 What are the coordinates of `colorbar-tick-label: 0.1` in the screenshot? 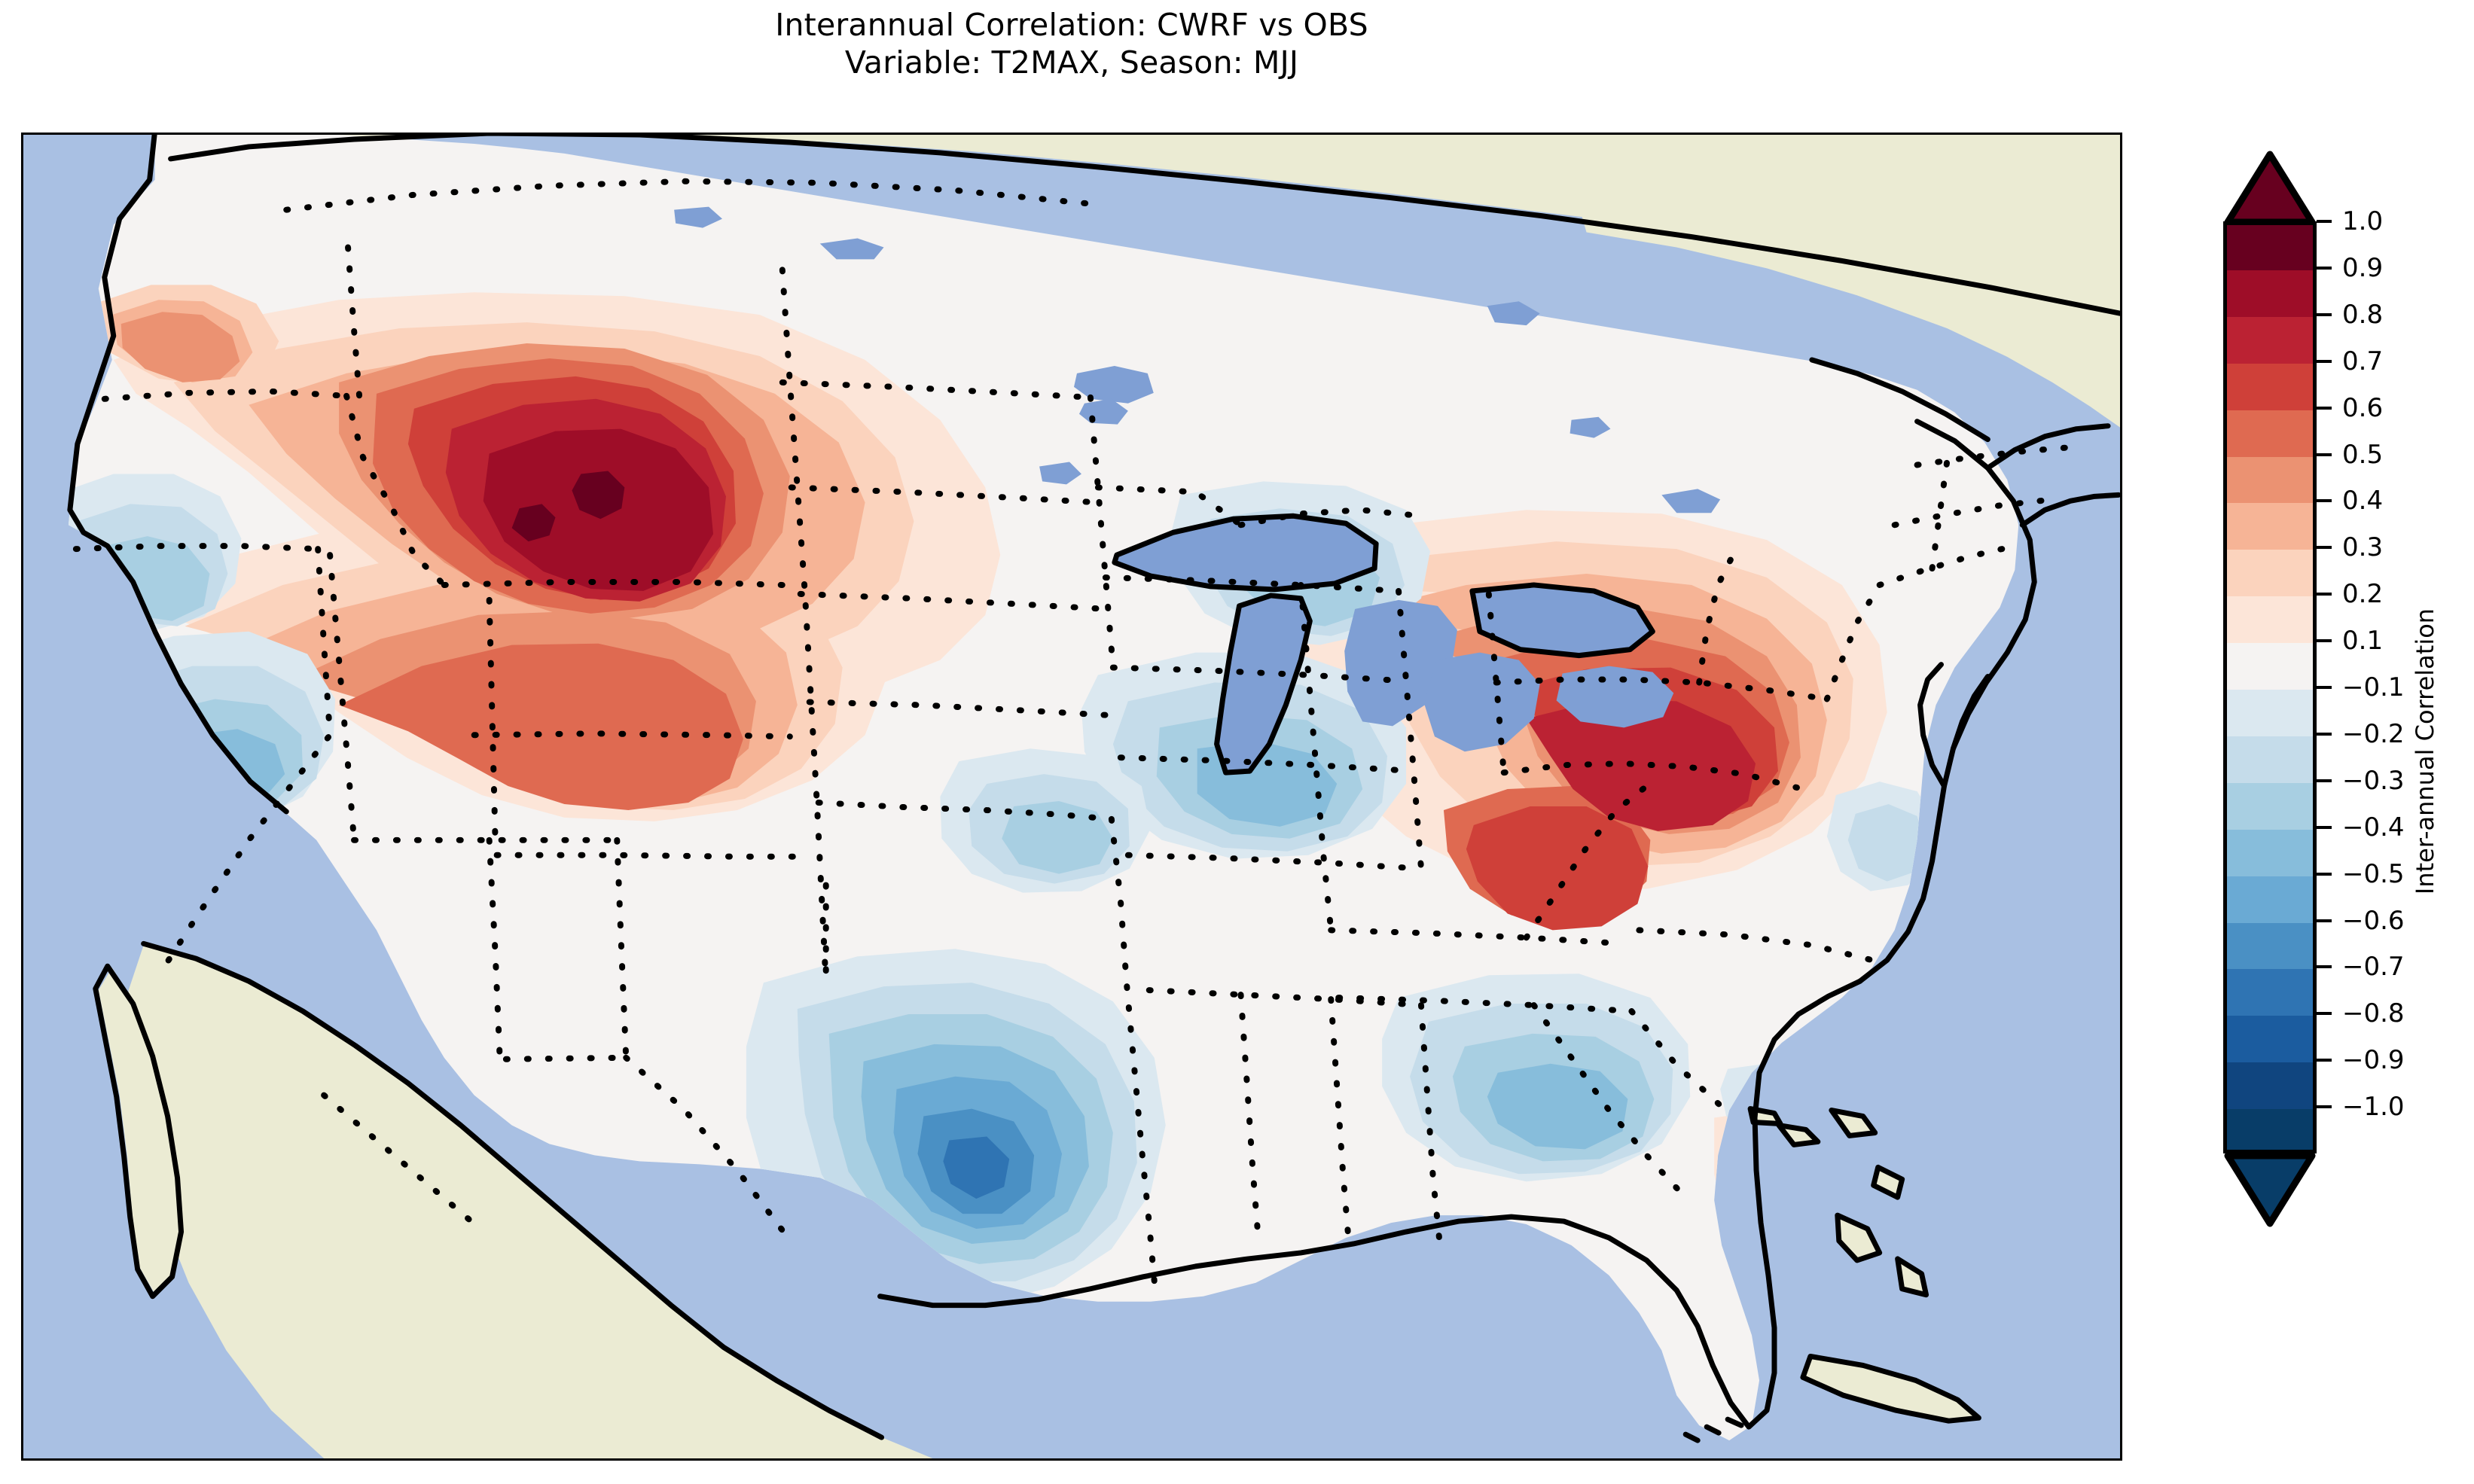 It's located at (2363, 641).